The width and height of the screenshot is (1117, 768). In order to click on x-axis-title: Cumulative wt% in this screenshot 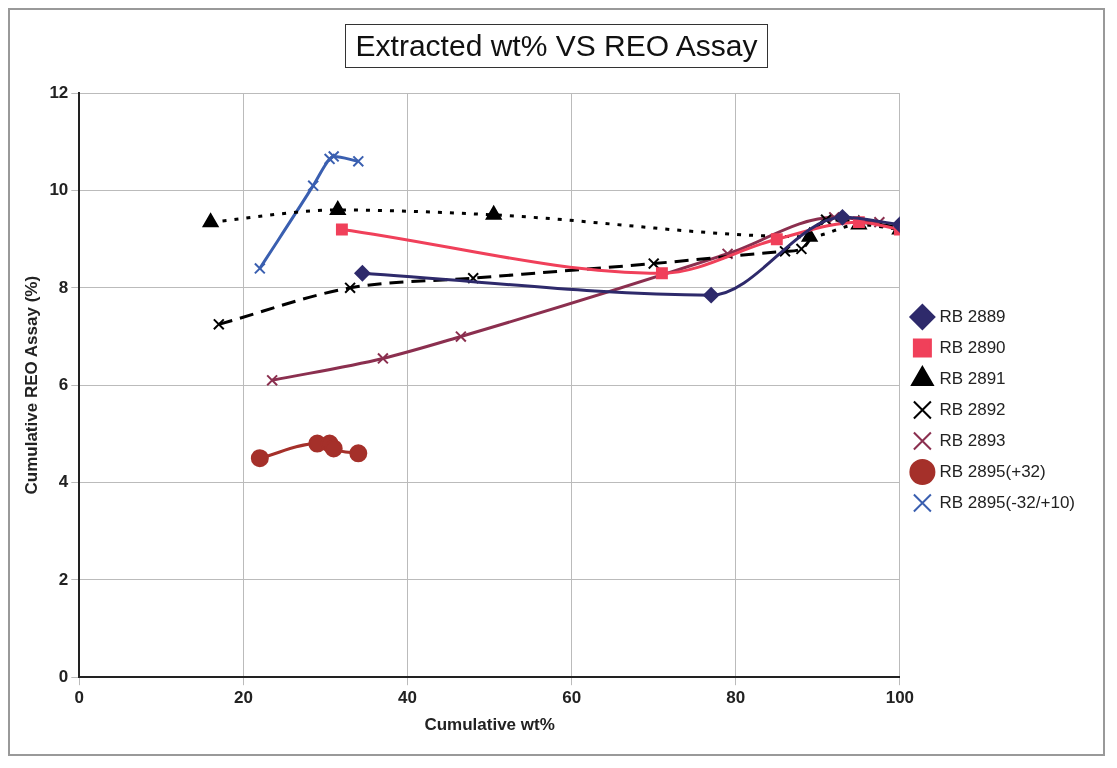, I will do `click(489, 725)`.